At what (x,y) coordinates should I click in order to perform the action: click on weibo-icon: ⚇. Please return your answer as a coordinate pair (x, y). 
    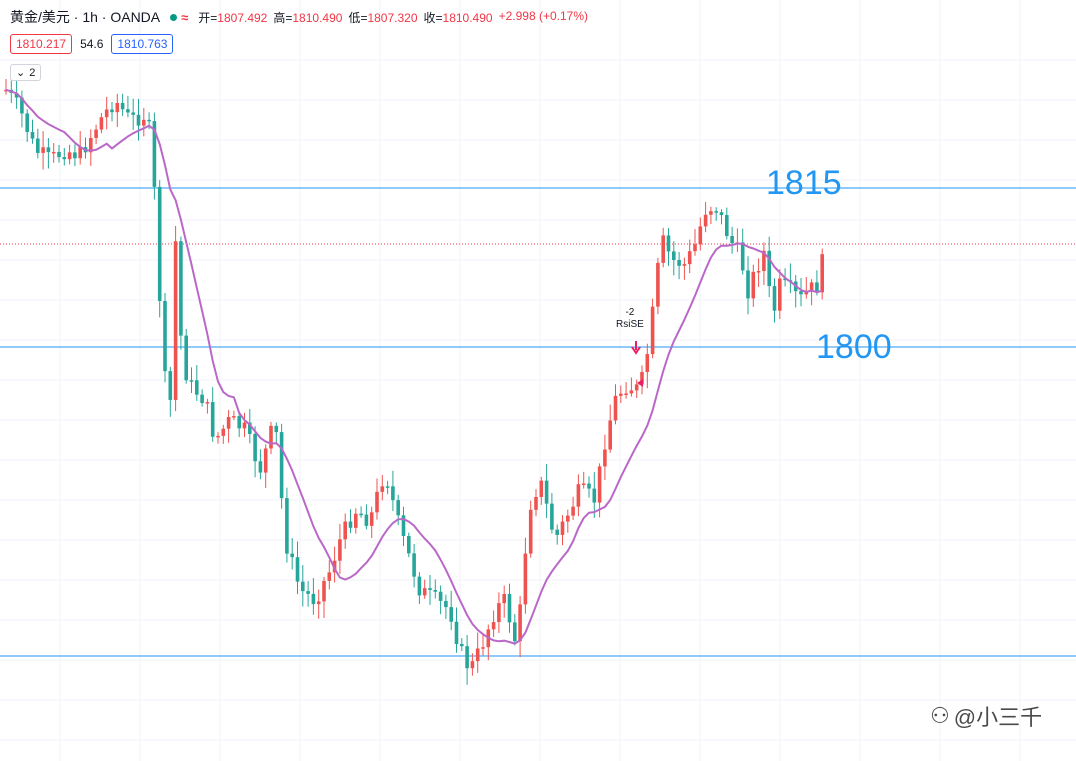
    Looking at the image, I should click on (940, 715).